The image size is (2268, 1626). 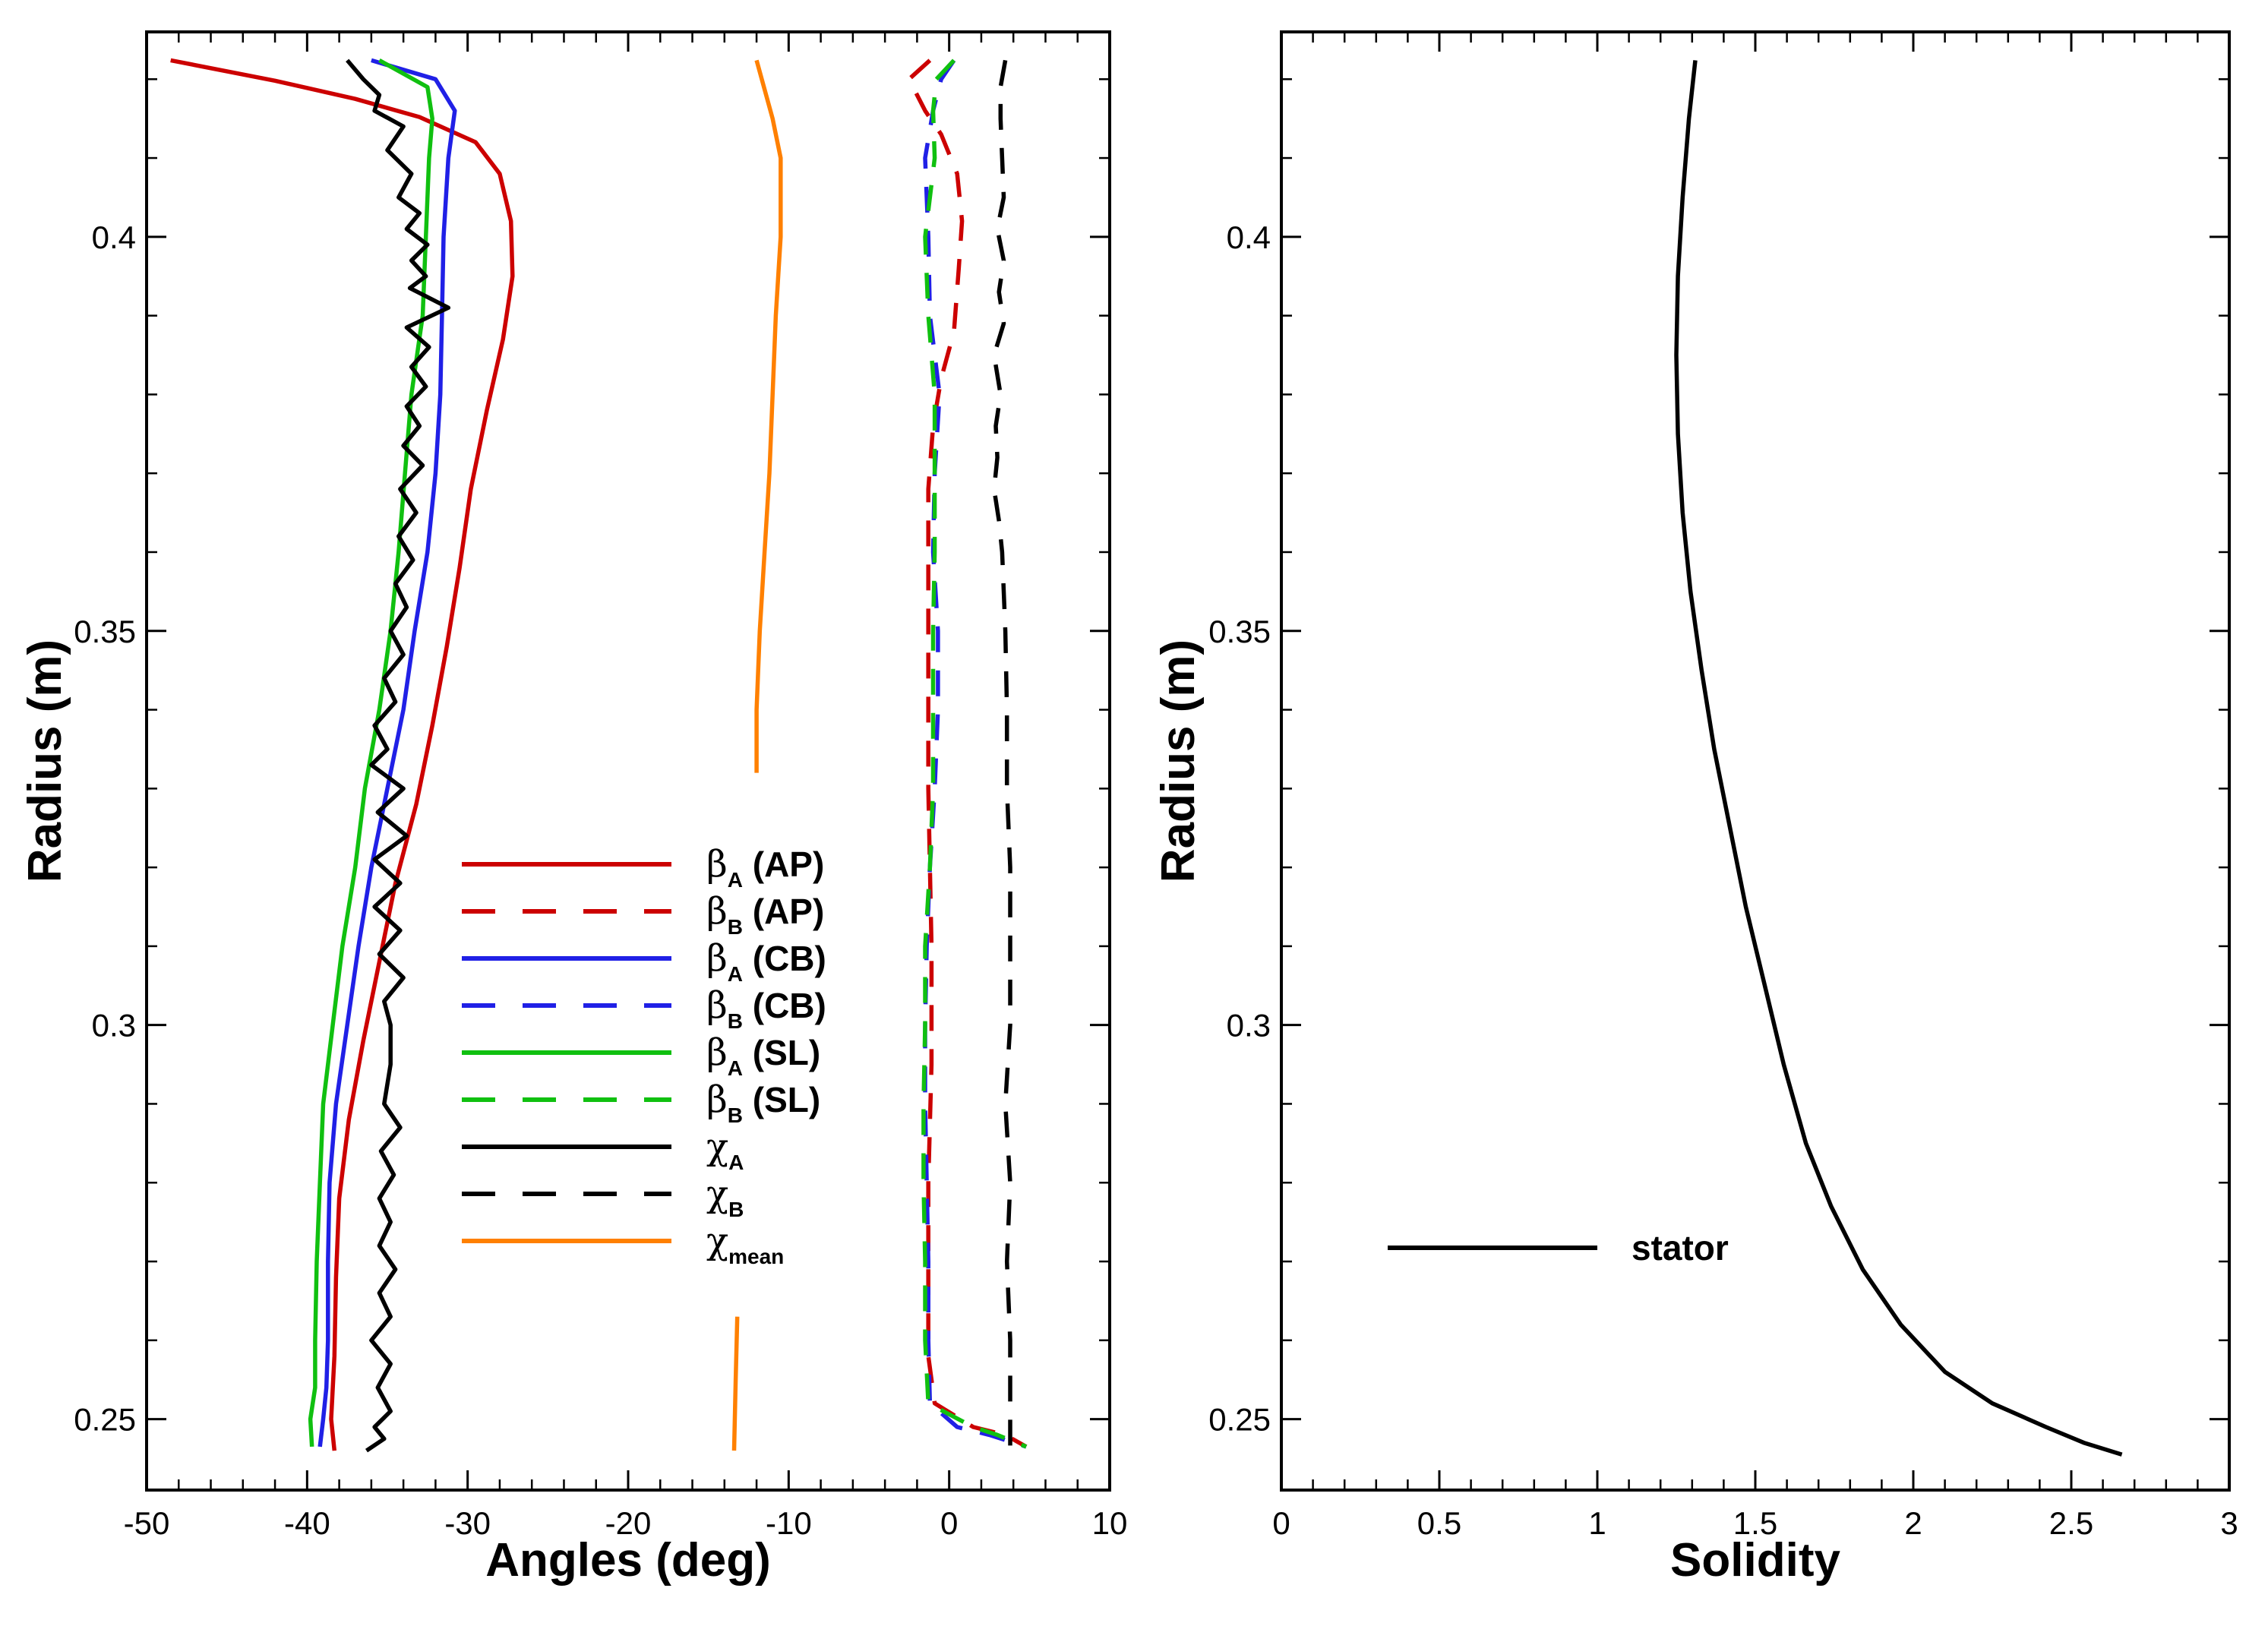 What do you see at coordinates (627, 1560) in the screenshot?
I see `x-axis-title: Angles (deg)` at bounding box center [627, 1560].